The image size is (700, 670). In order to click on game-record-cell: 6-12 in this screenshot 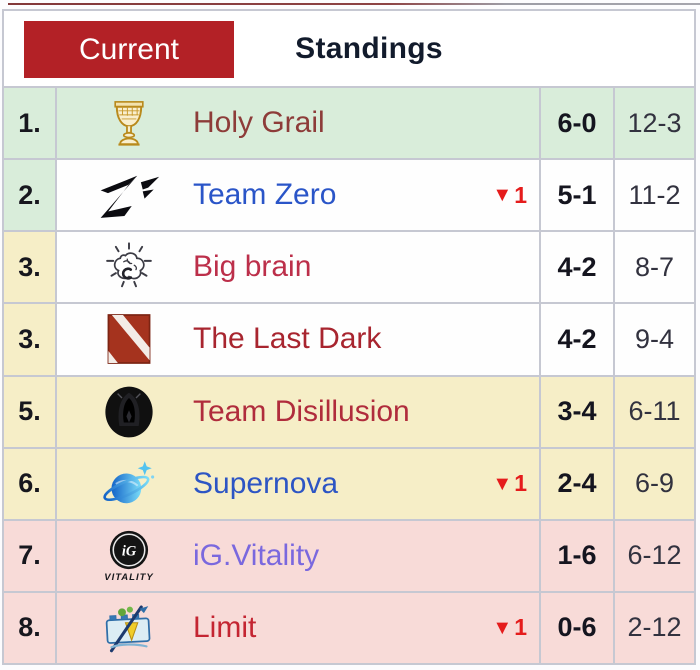, I will do `click(654, 555)`.